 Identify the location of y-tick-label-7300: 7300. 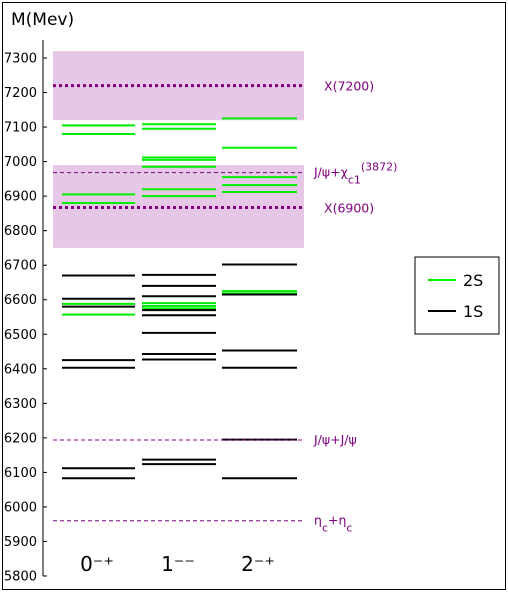
(20, 59).